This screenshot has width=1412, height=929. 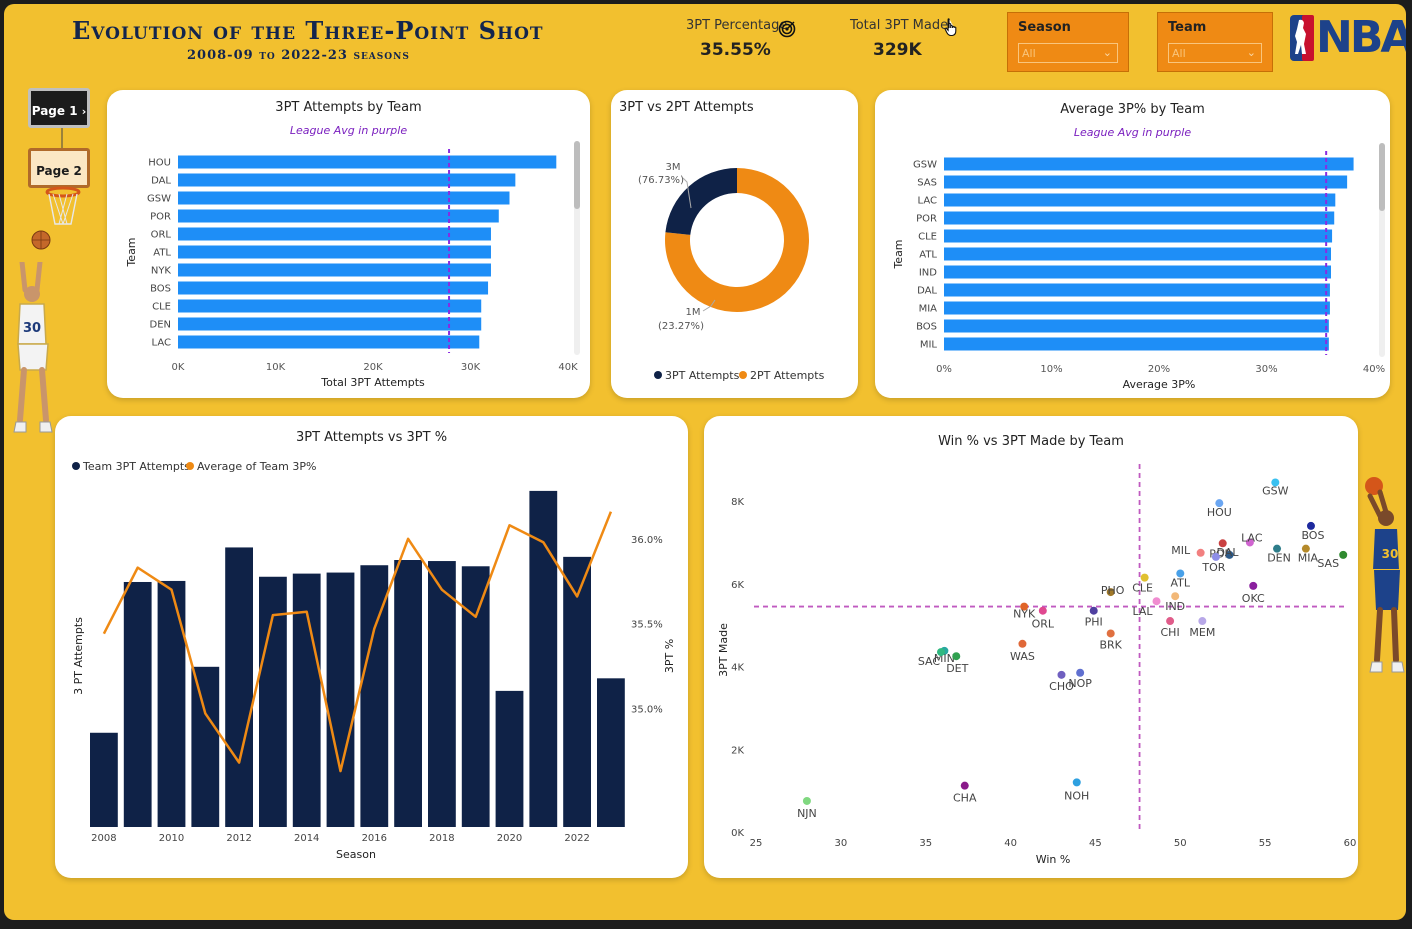 I want to click on donut-slice-2pt-attempts, so click(x=737, y=240).